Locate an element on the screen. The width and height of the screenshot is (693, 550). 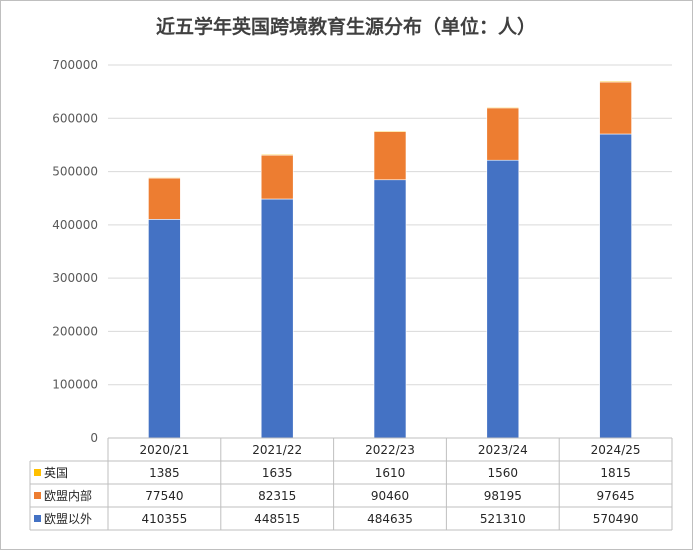
x-tick-label: 2021/22 is located at coordinates (277, 450).